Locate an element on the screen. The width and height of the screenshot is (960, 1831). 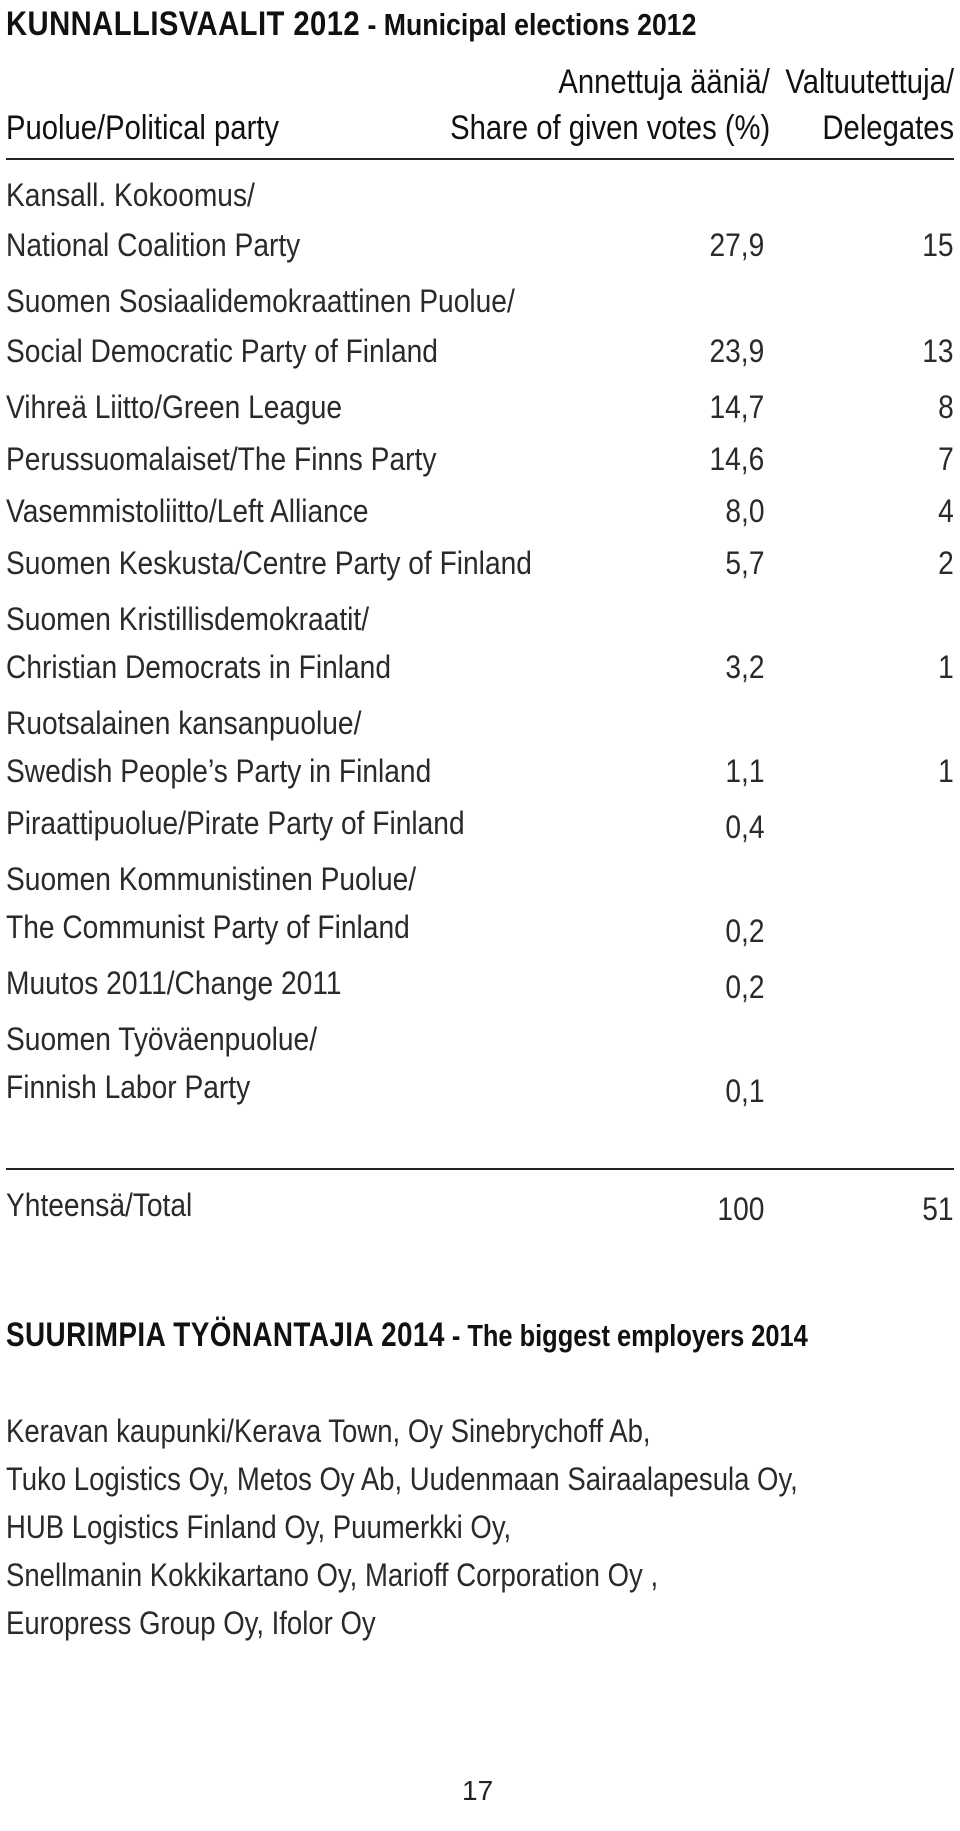
header-rule is located at coordinates (480, 159).